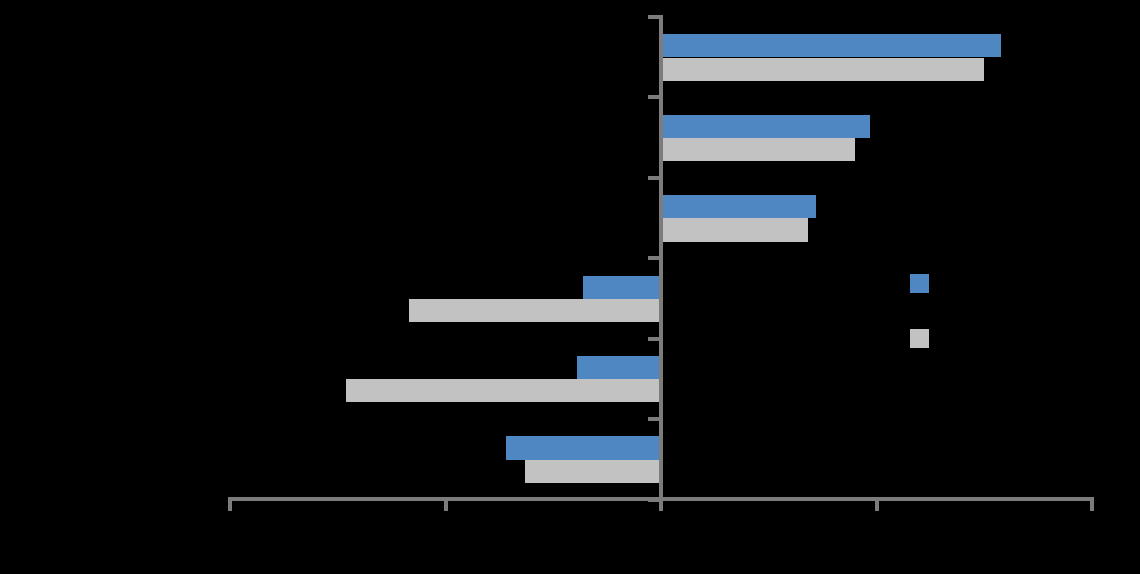 The width and height of the screenshot is (1140, 574). I want to click on bar-series2-cat6, so click(593, 471).